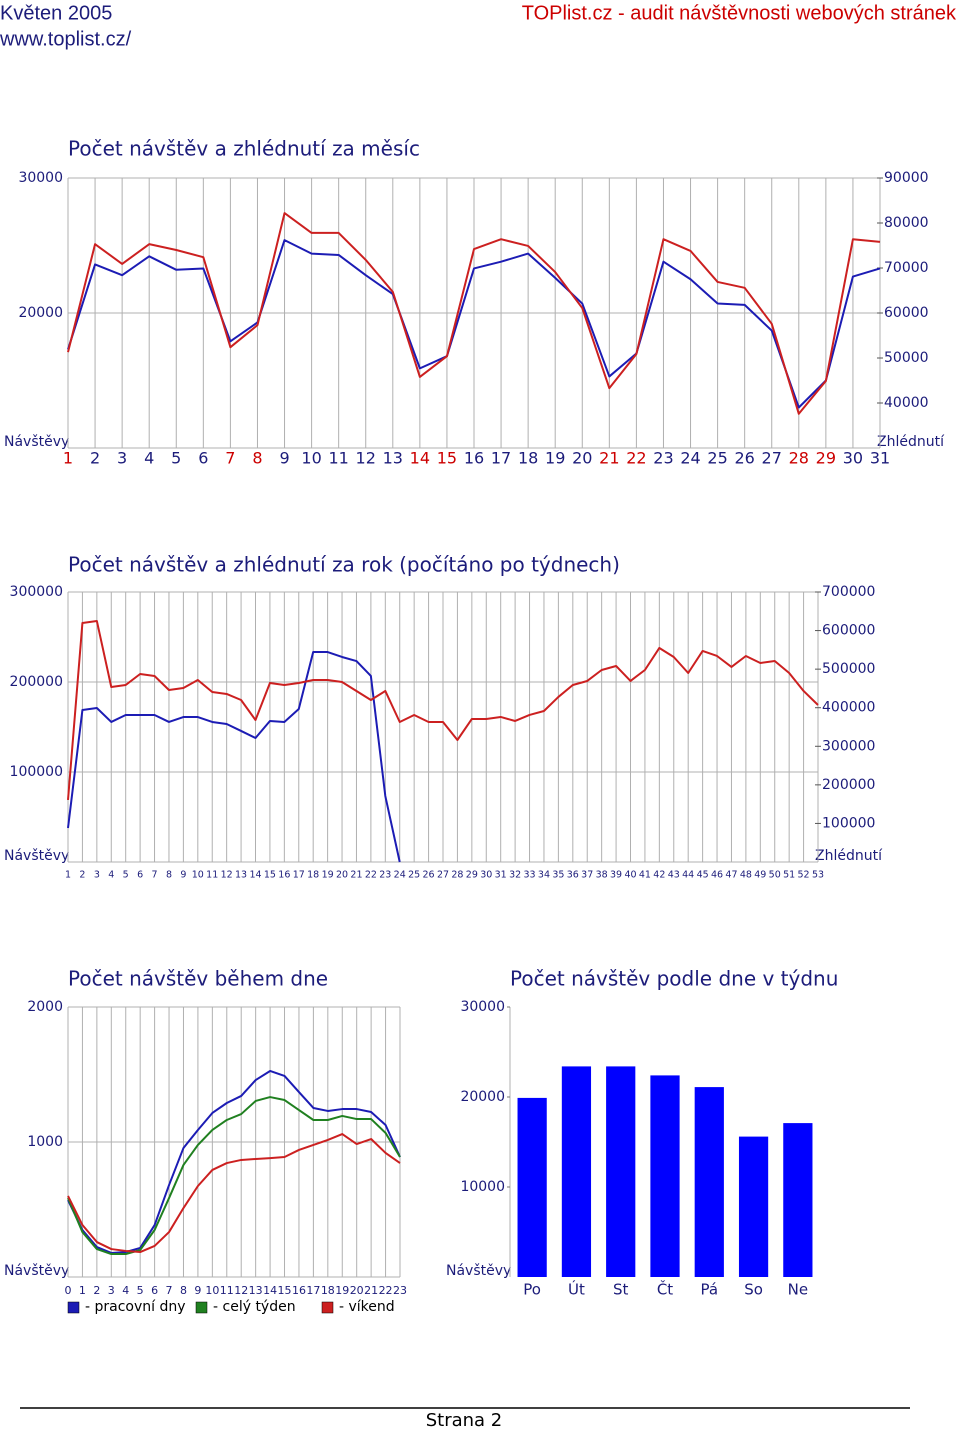 This screenshot has height=1431, width=960. Describe the element at coordinates (799, 458) in the screenshot. I see `x-tick-label: 28` at that location.